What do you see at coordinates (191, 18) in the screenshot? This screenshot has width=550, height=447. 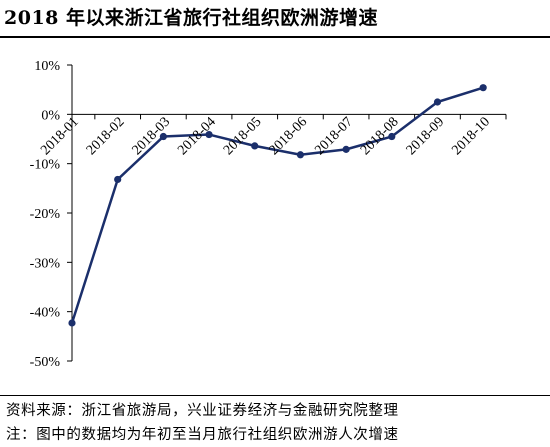 I see `chart-title: 2018 年以来浙江省旅行社组织欧洲游增速` at bounding box center [191, 18].